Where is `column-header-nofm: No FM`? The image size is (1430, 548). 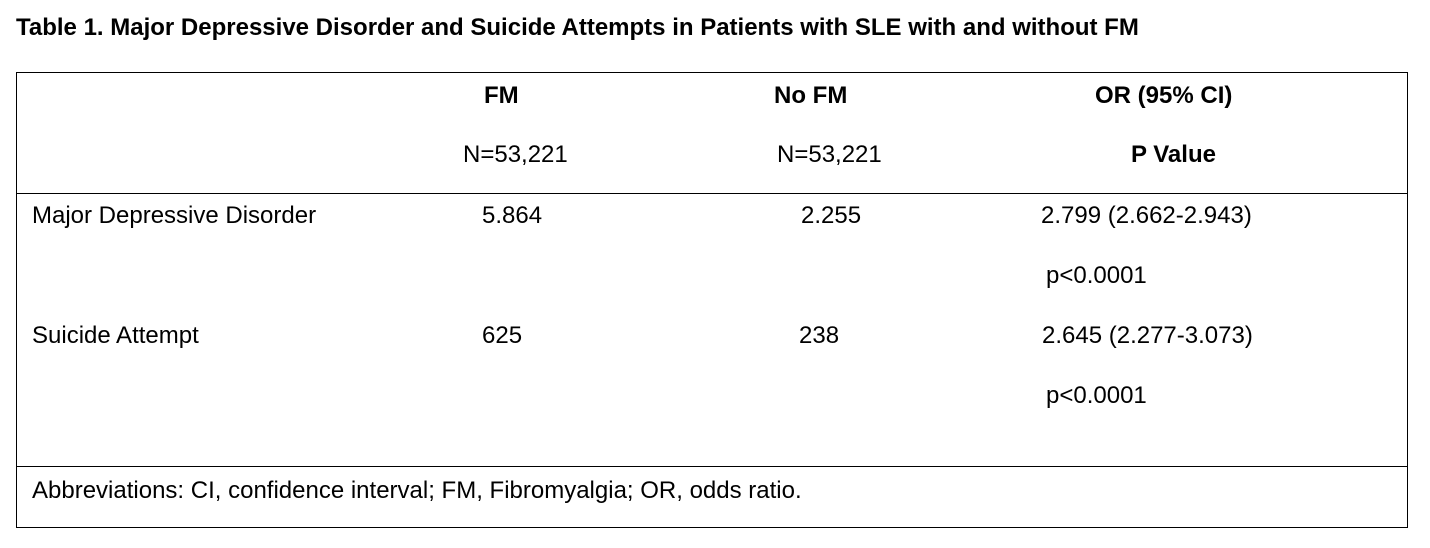
column-header-nofm: No FM is located at coordinates (811, 95).